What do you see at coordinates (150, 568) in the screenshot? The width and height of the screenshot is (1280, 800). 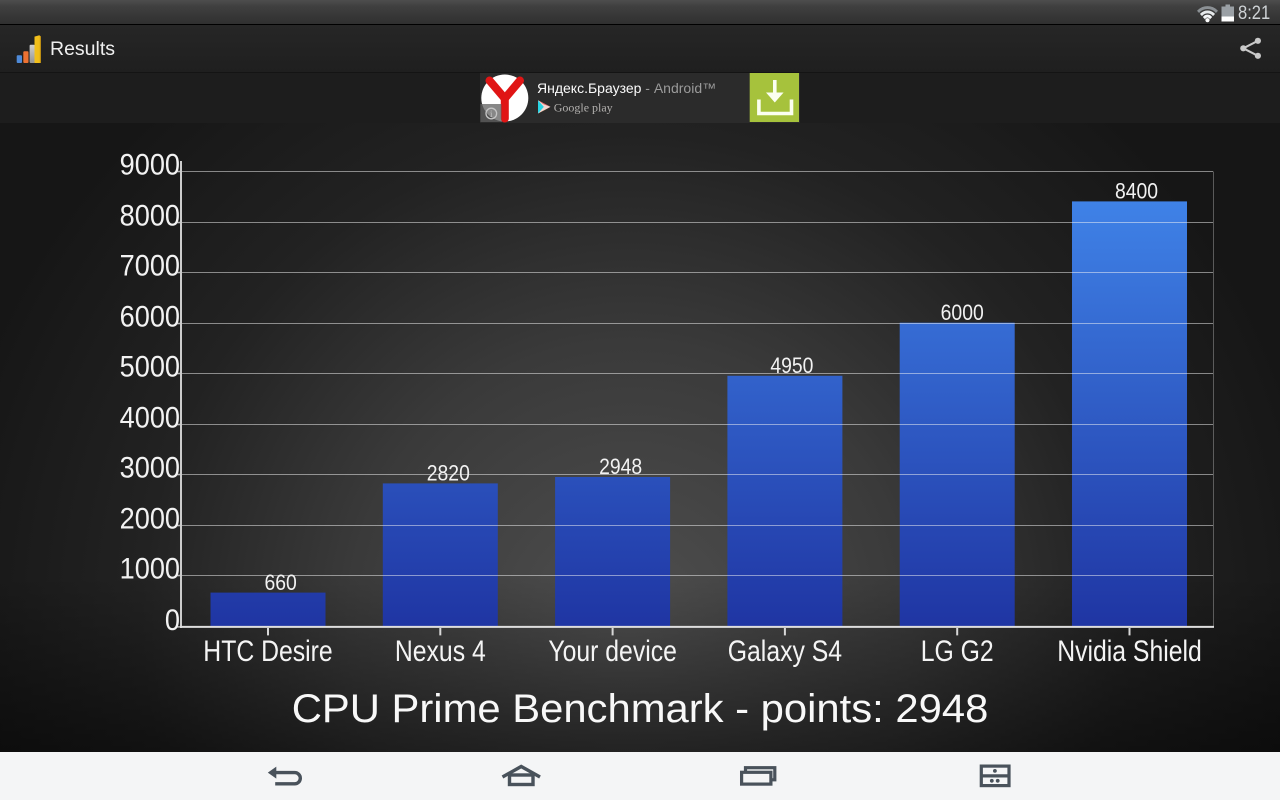 I see `svg-text: 1000` at bounding box center [150, 568].